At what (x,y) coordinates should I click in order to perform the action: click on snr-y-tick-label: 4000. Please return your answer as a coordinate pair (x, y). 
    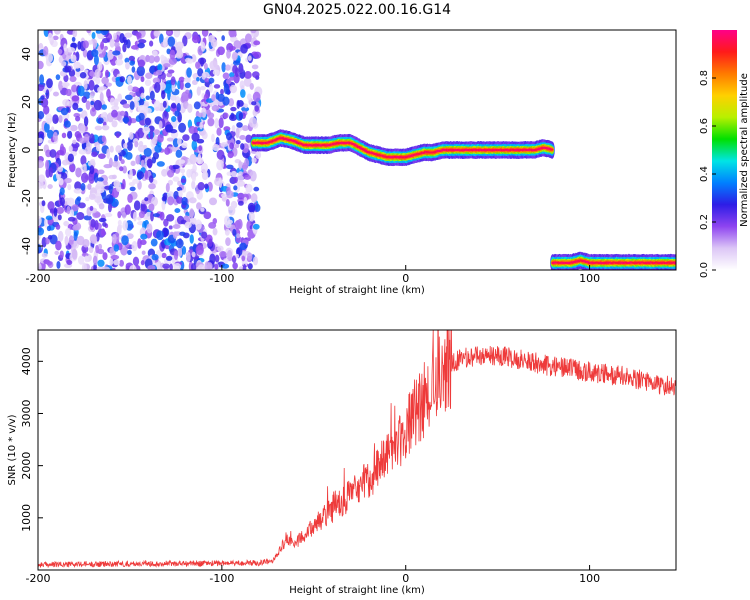
    Looking at the image, I should click on (26, 361).